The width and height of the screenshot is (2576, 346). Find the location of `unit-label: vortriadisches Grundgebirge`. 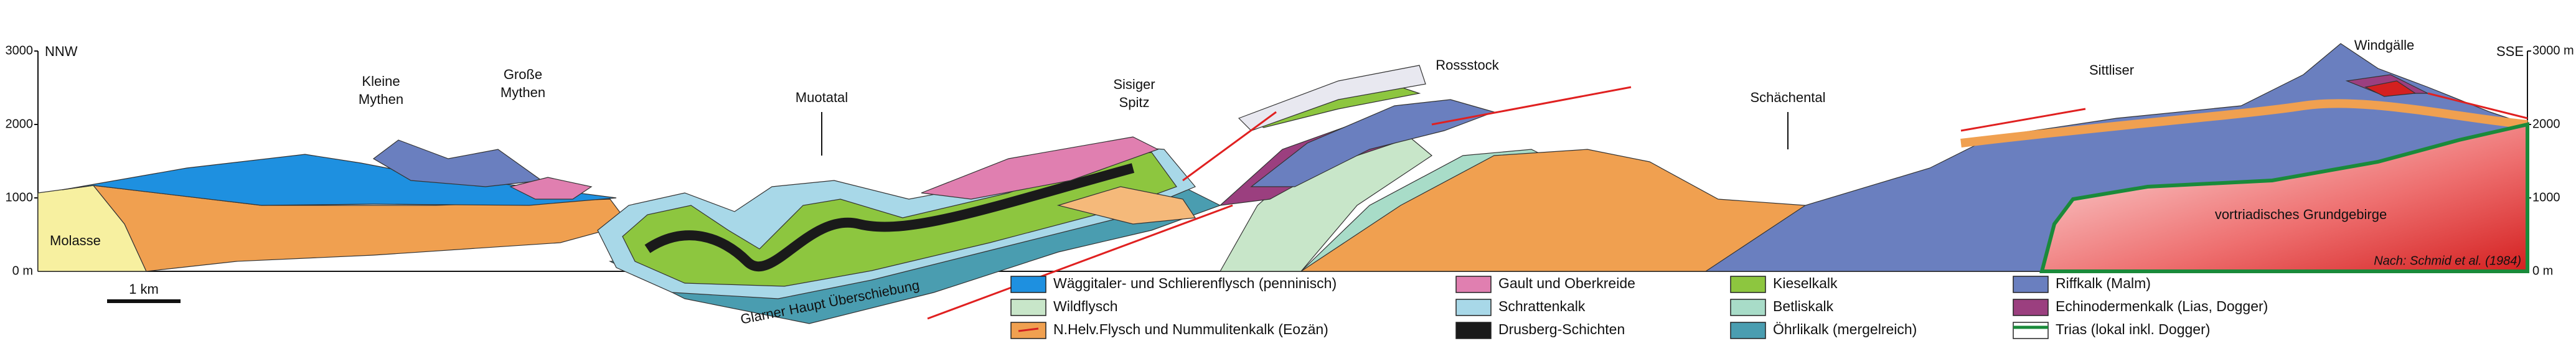

unit-label: vortriadisches Grundgebirge is located at coordinates (2301, 214).